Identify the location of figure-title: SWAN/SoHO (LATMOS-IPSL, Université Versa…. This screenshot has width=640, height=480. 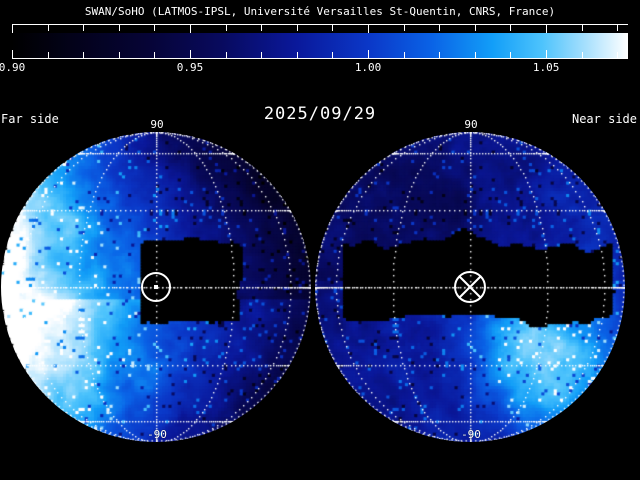
(320, 11).